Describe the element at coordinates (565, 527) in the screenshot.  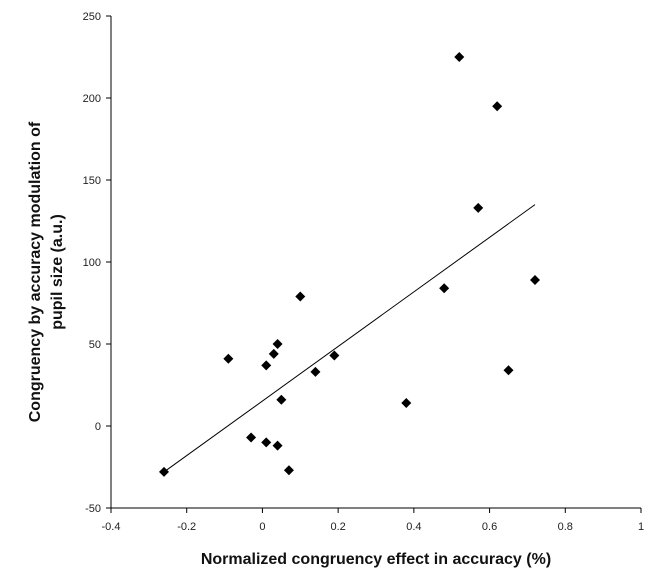
I see `x-tick-label: 0.8` at that location.